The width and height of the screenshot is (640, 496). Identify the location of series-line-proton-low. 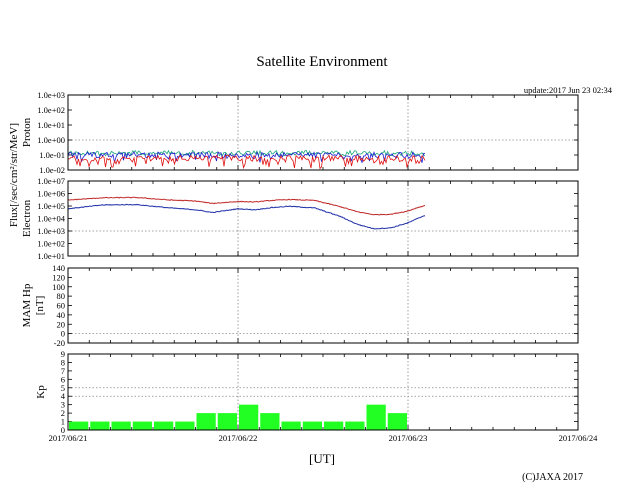
(247, 162).